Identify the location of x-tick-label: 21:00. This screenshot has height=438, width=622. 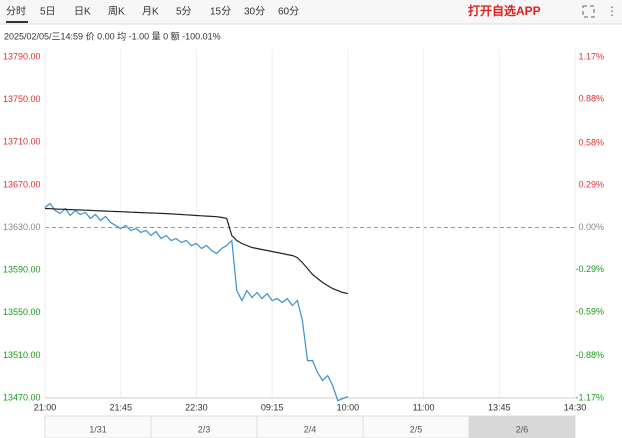
(45, 407).